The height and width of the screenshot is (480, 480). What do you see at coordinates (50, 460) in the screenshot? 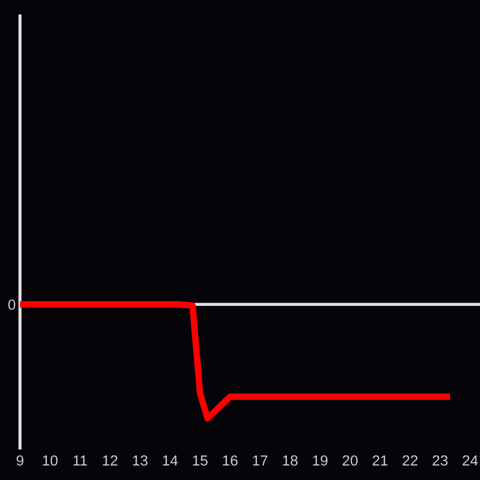
I see `x-tick-label: 10` at bounding box center [50, 460].